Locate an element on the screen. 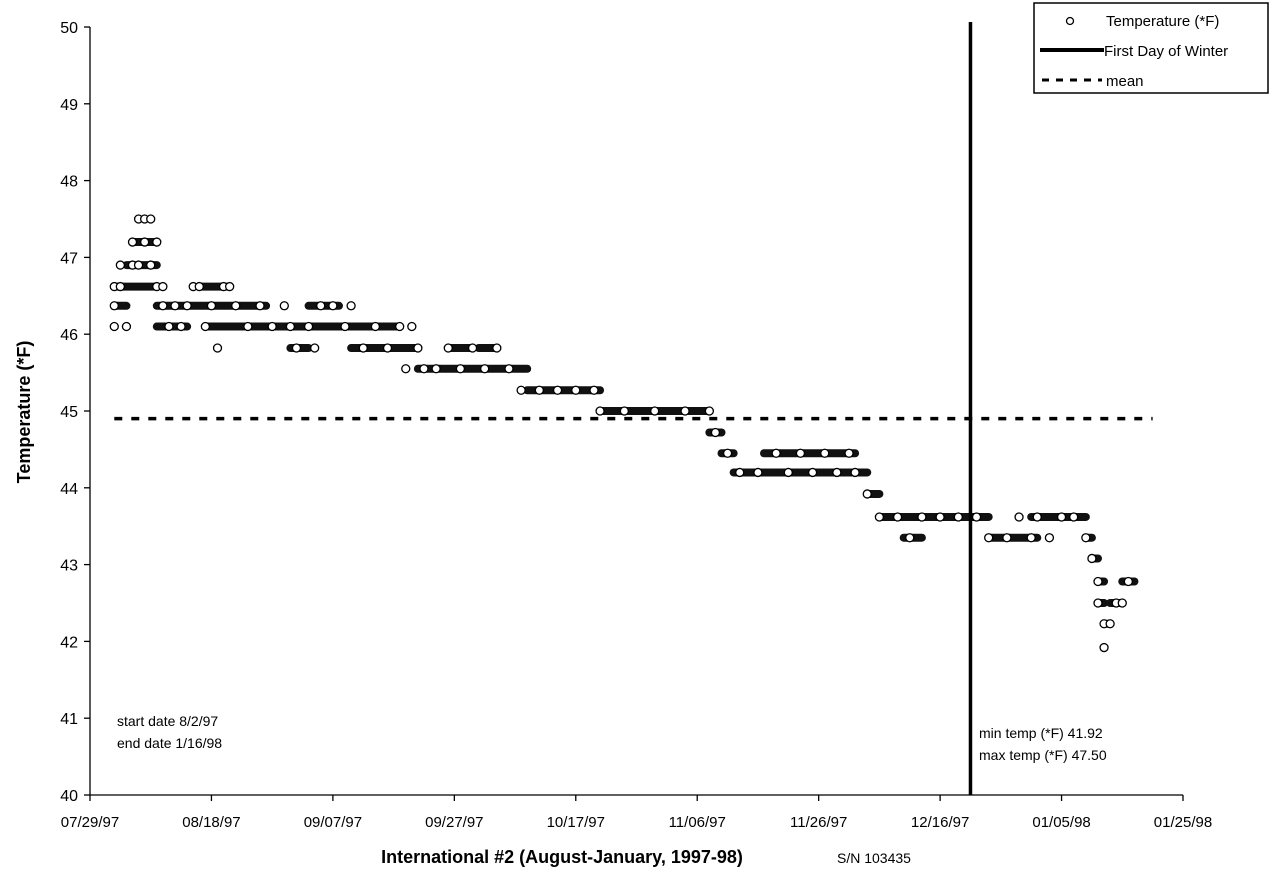 This screenshot has height=879, width=1272. legend-temperature-label: Temperature (*F) is located at coordinates (1162, 21).